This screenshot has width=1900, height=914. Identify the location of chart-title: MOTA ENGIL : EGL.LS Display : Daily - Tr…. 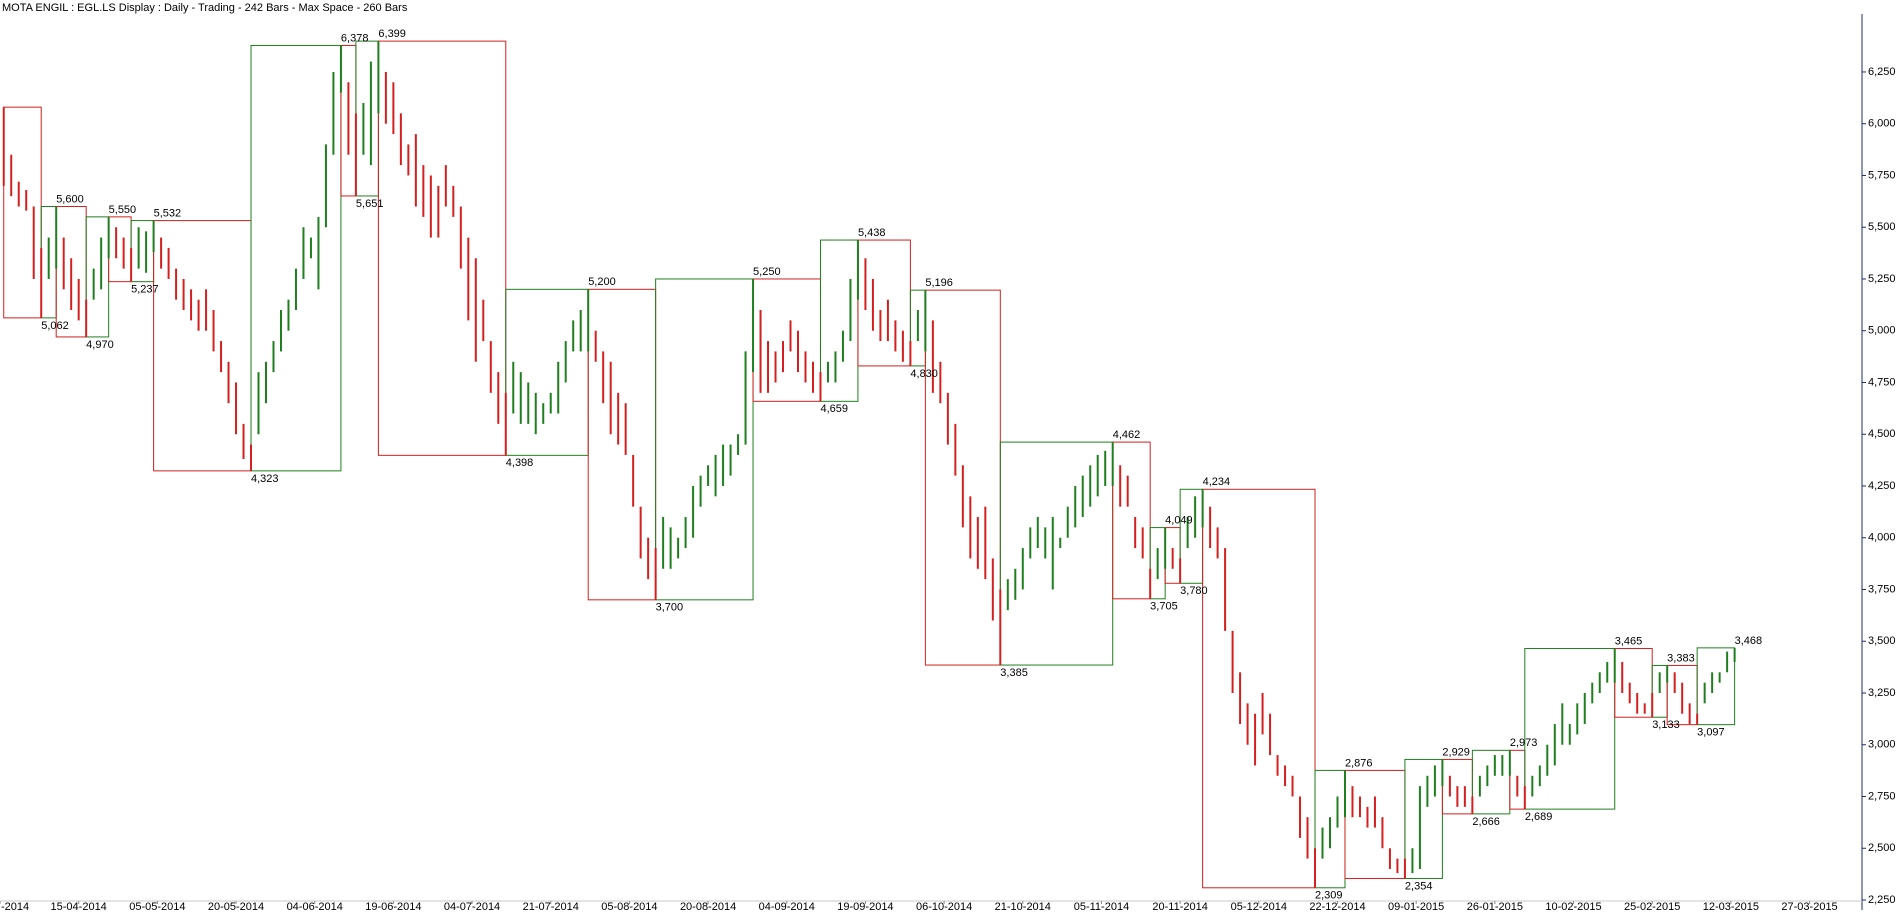
(205, 8).